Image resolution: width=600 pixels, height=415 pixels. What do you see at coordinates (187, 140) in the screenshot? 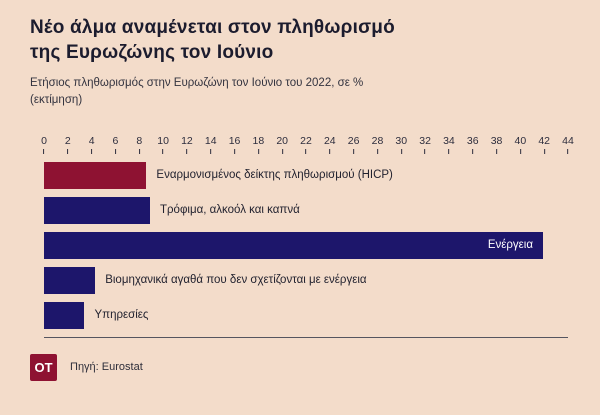
I see `x-tick-label: 12` at bounding box center [187, 140].